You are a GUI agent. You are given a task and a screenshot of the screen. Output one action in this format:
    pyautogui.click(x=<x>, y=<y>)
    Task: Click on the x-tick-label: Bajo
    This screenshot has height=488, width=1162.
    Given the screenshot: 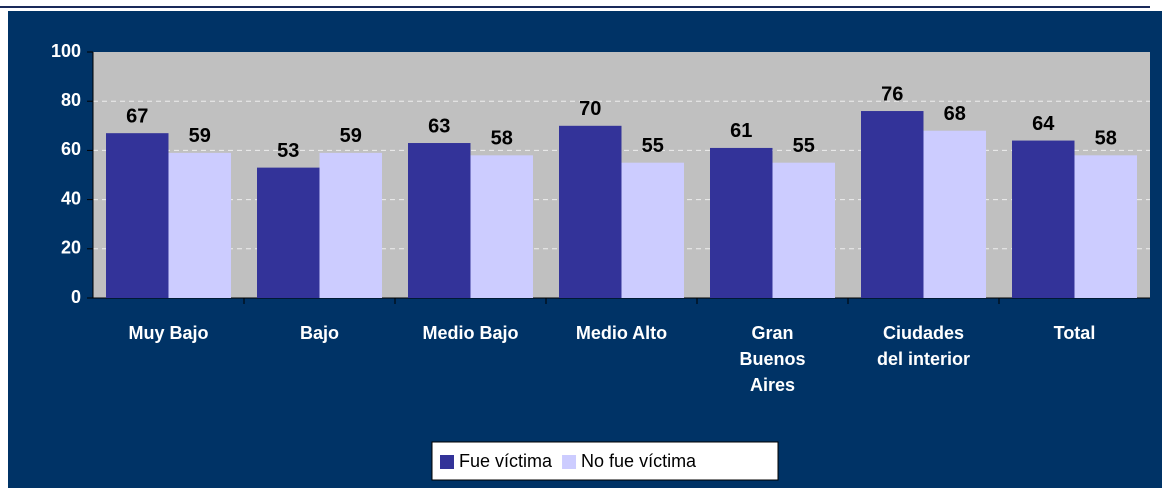 What is the action you would take?
    pyautogui.click(x=319, y=333)
    